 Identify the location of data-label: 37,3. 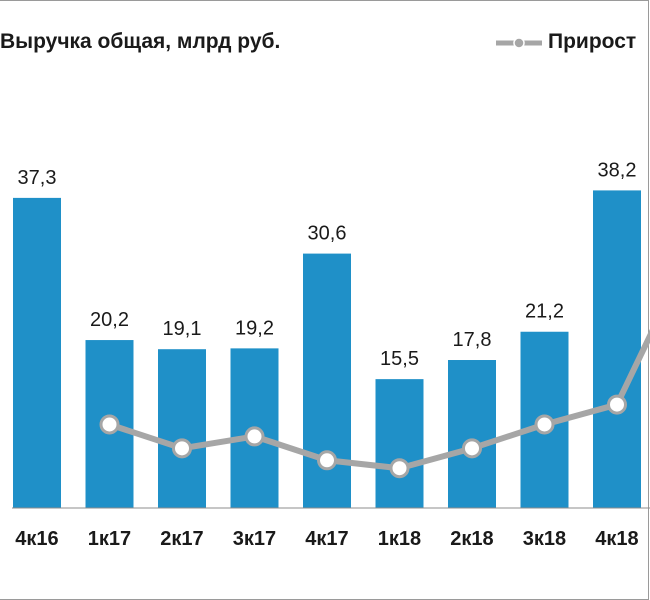
(37, 178).